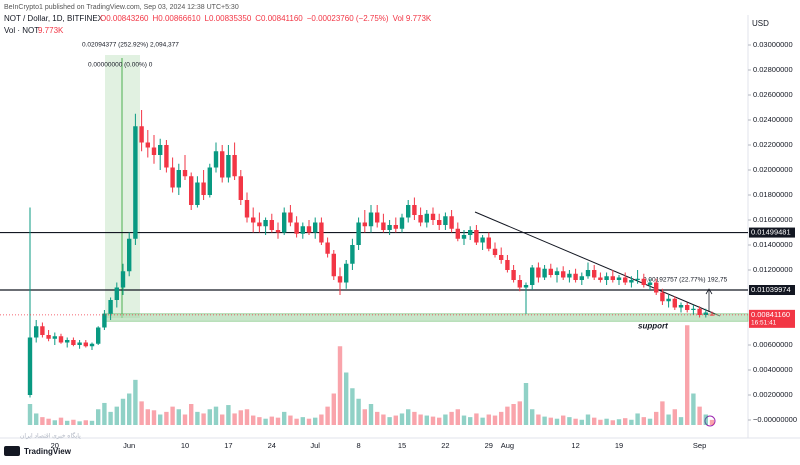 This screenshot has height=465, width=800. Describe the element at coordinates (51, 30) in the screenshot. I see `volume-value: 9.773K` at that location.